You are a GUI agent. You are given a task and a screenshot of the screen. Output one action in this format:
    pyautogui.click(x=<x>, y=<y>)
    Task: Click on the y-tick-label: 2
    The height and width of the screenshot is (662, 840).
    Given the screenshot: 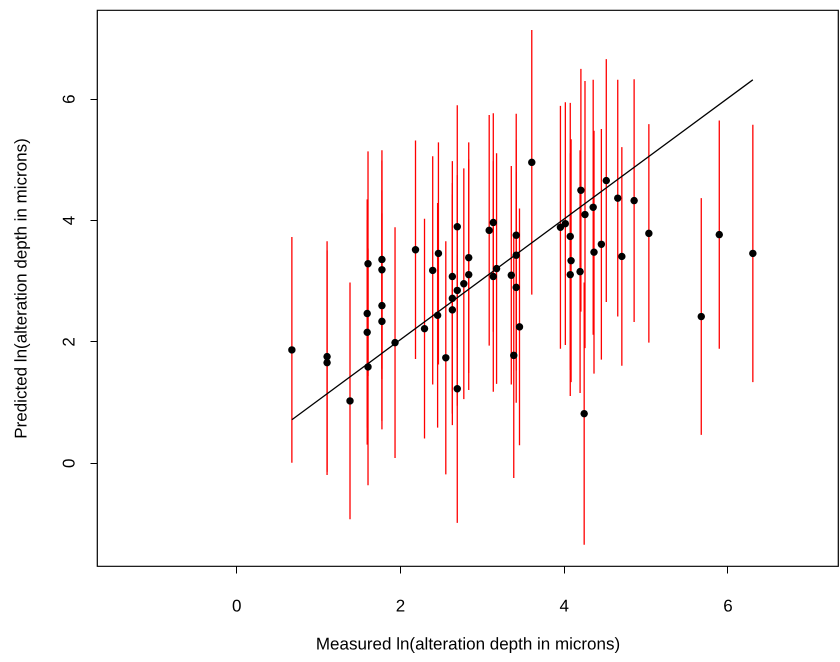 What is the action you would take?
    pyautogui.click(x=69, y=342)
    